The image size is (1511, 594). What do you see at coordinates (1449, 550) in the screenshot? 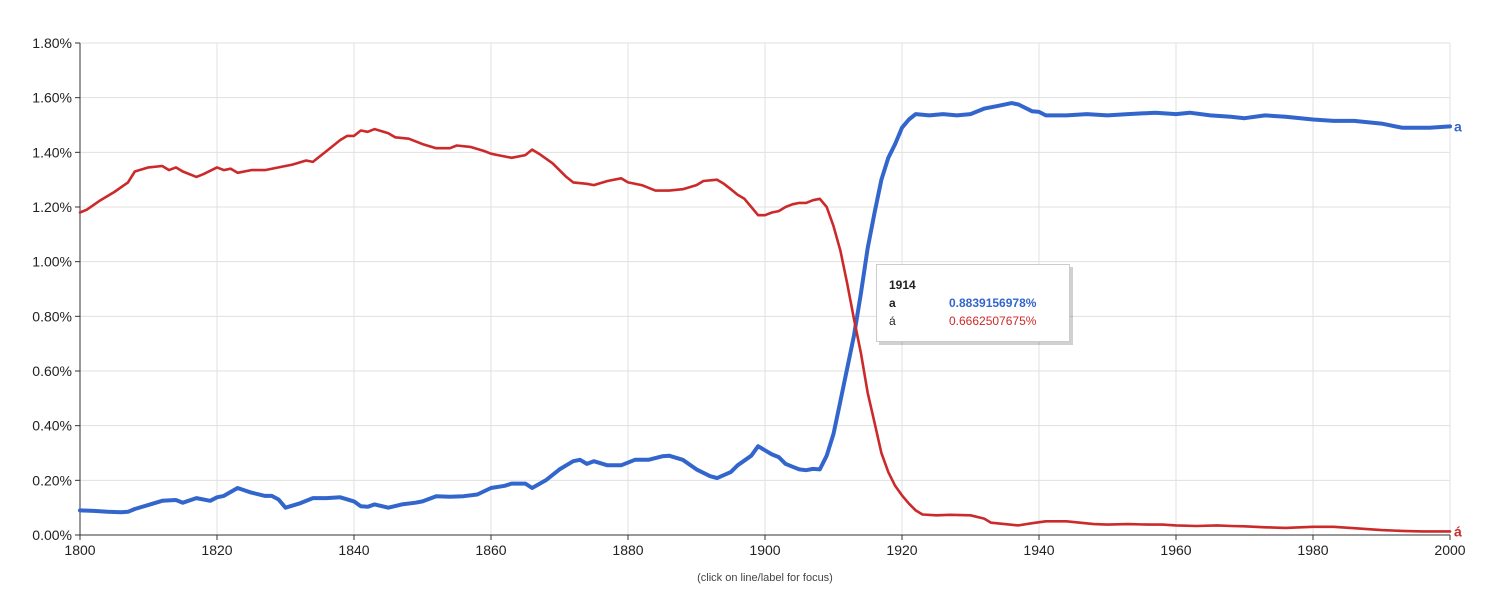
I see `x-tick-label: 2000` at bounding box center [1449, 550].